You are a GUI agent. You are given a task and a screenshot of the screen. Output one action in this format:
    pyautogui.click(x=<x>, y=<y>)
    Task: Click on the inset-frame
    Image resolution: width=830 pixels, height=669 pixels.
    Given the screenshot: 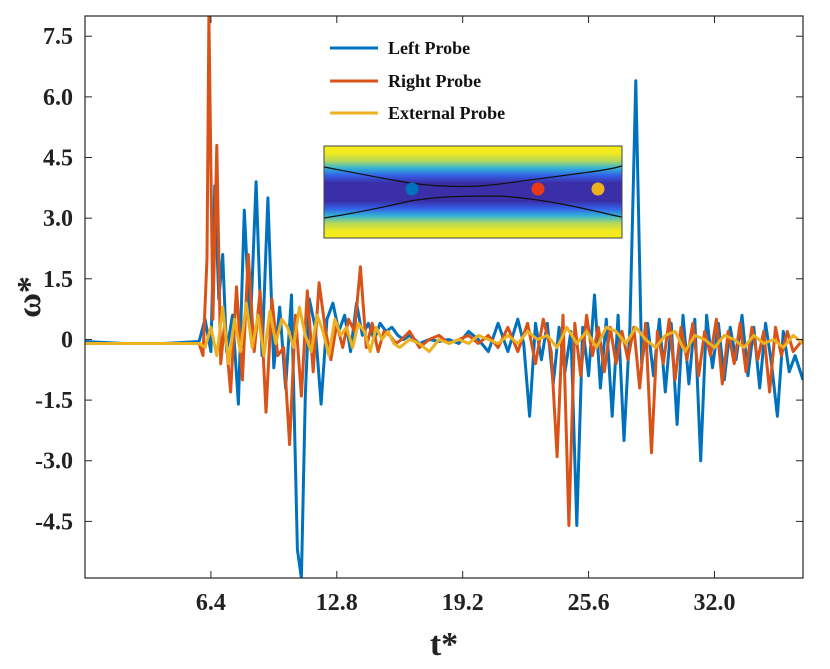 What is the action you would take?
    pyautogui.click(x=473, y=192)
    